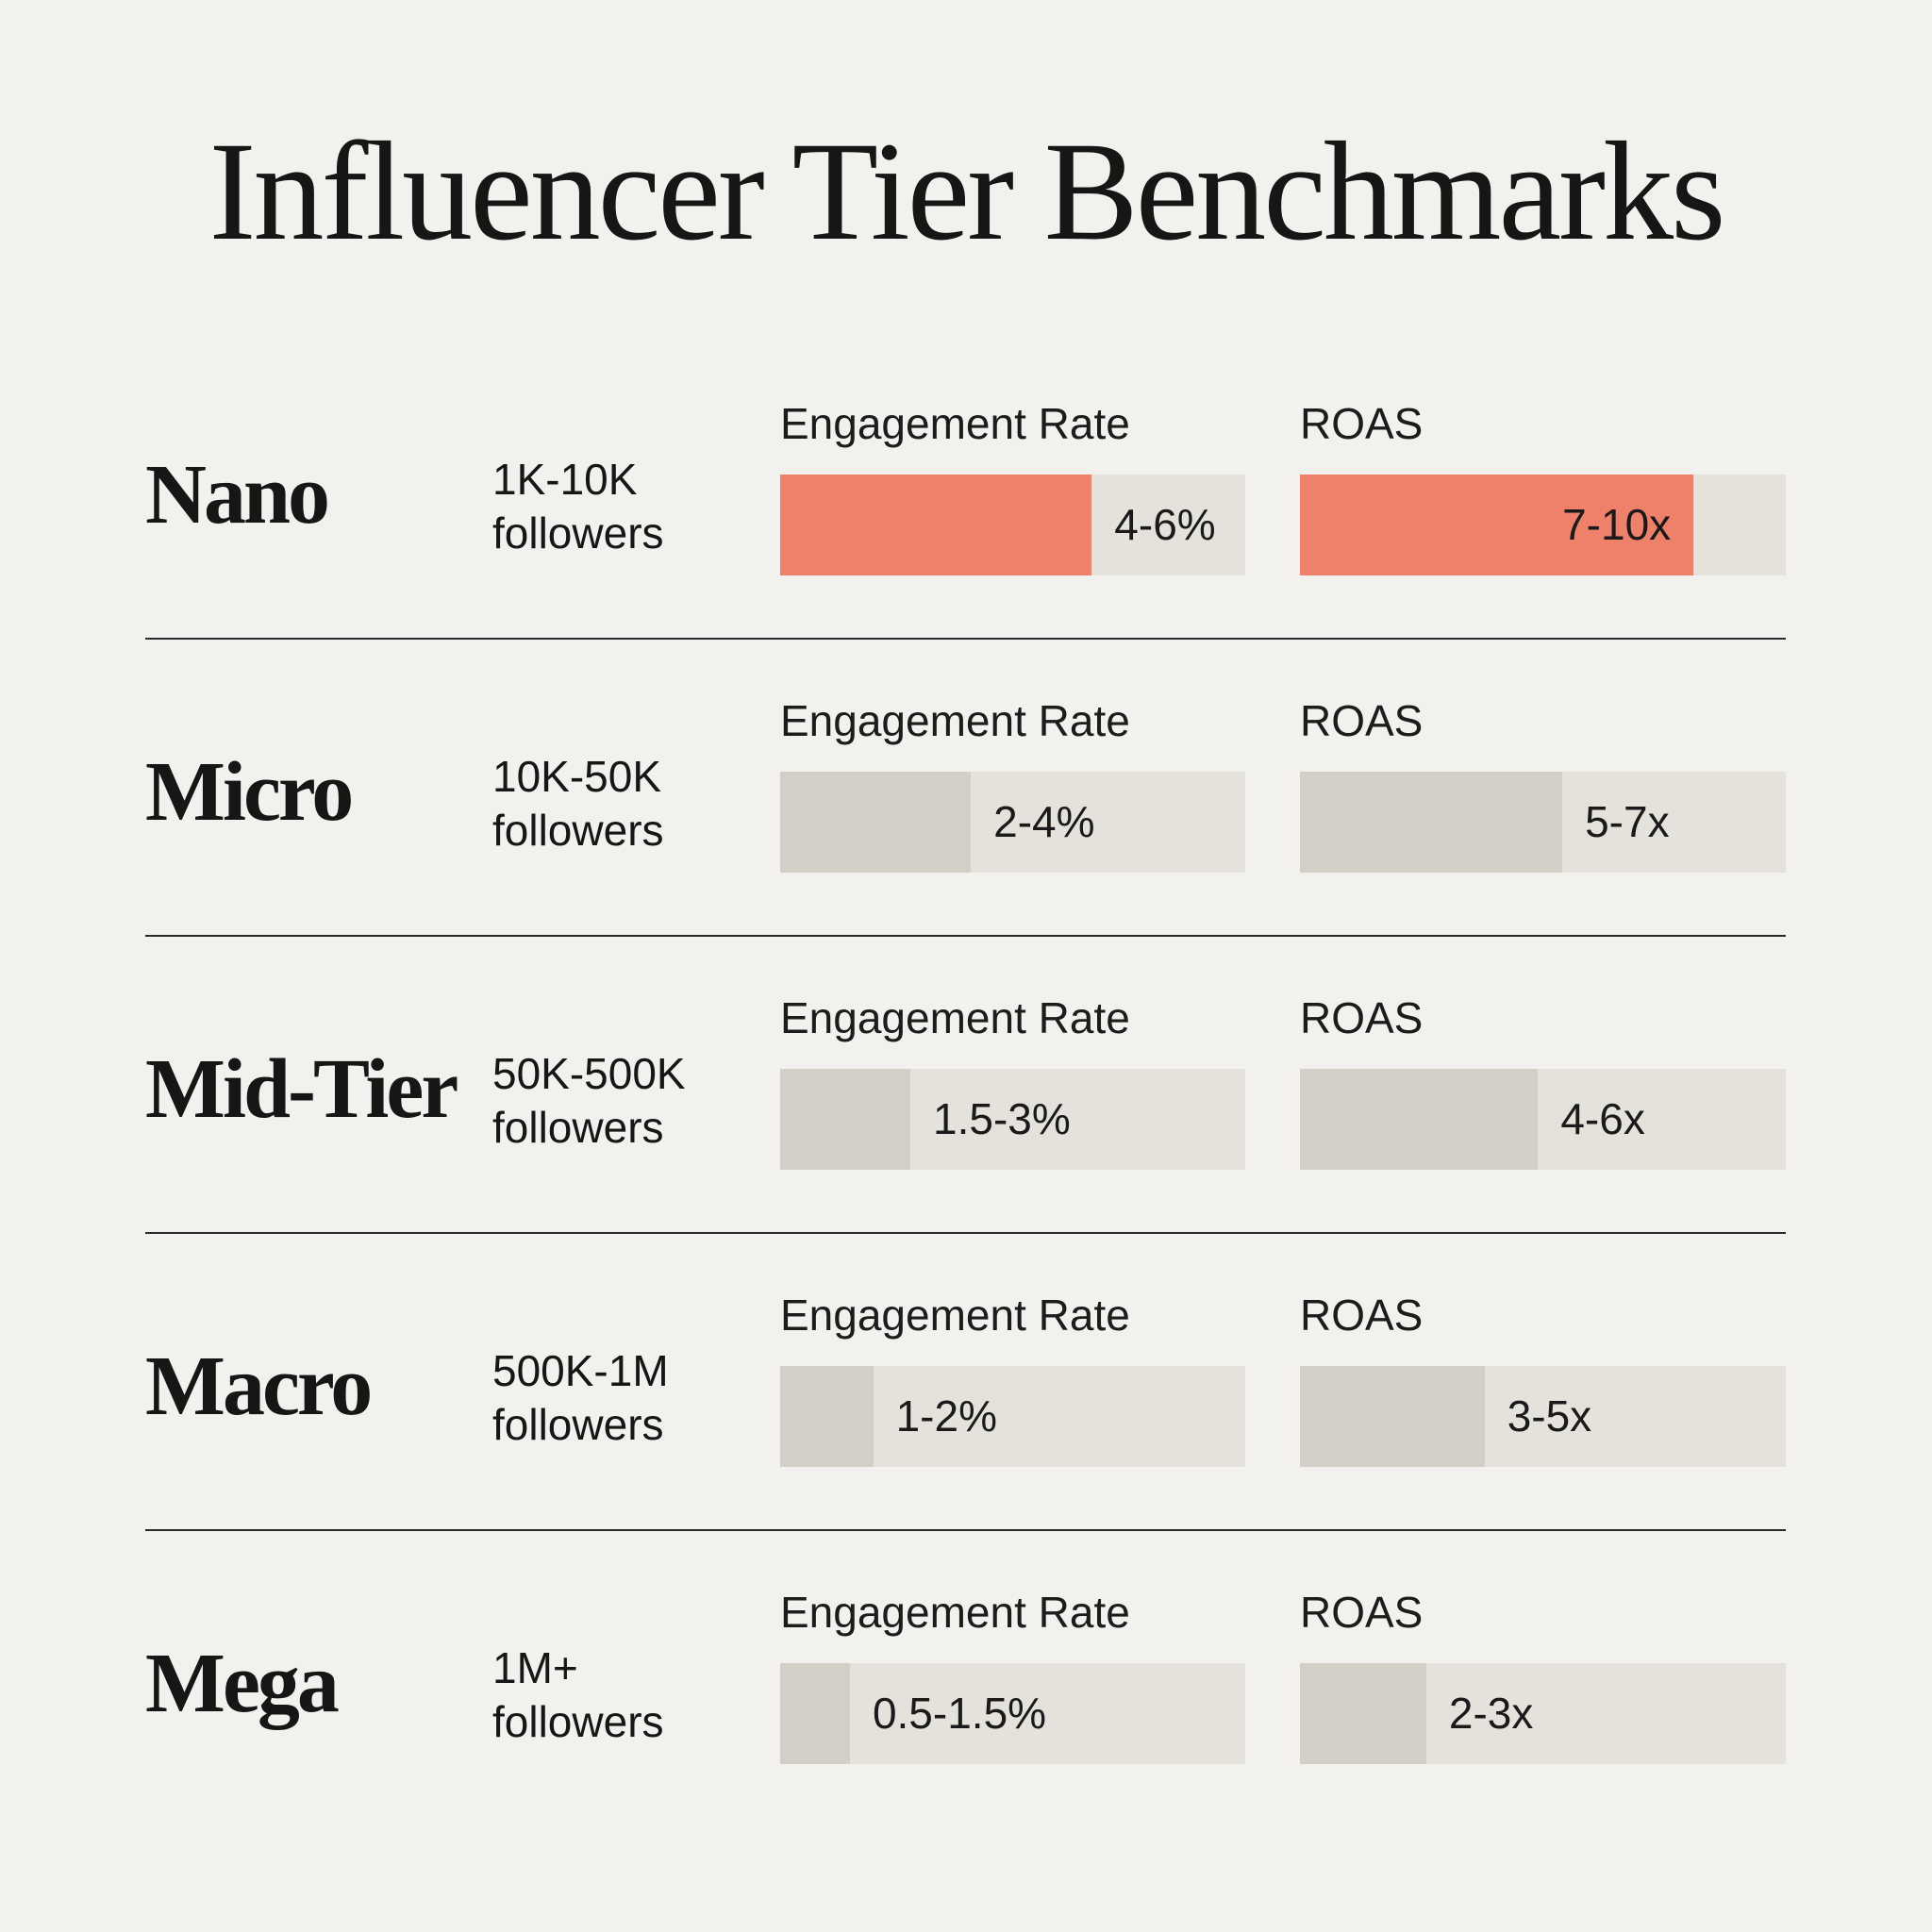 This screenshot has width=1932, height=1932. Describe the element at coordinates (565, 480) in the screenshot. I see `follower-range-value: 1K-10K` at that location.